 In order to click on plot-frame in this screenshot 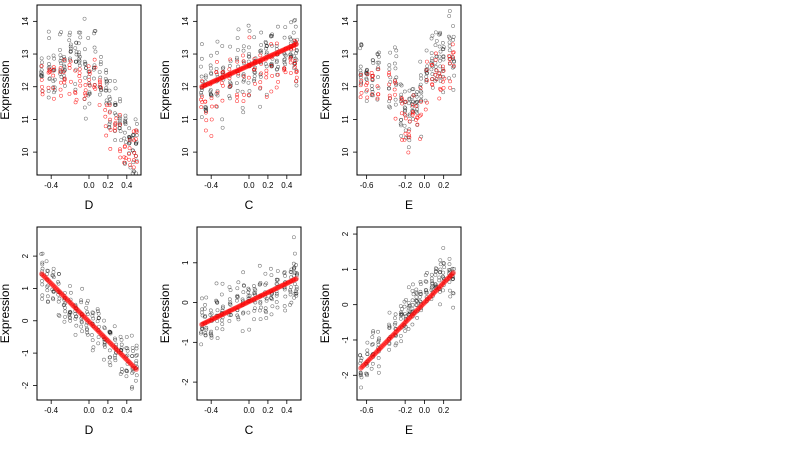, I will do `click(409, 313)`.